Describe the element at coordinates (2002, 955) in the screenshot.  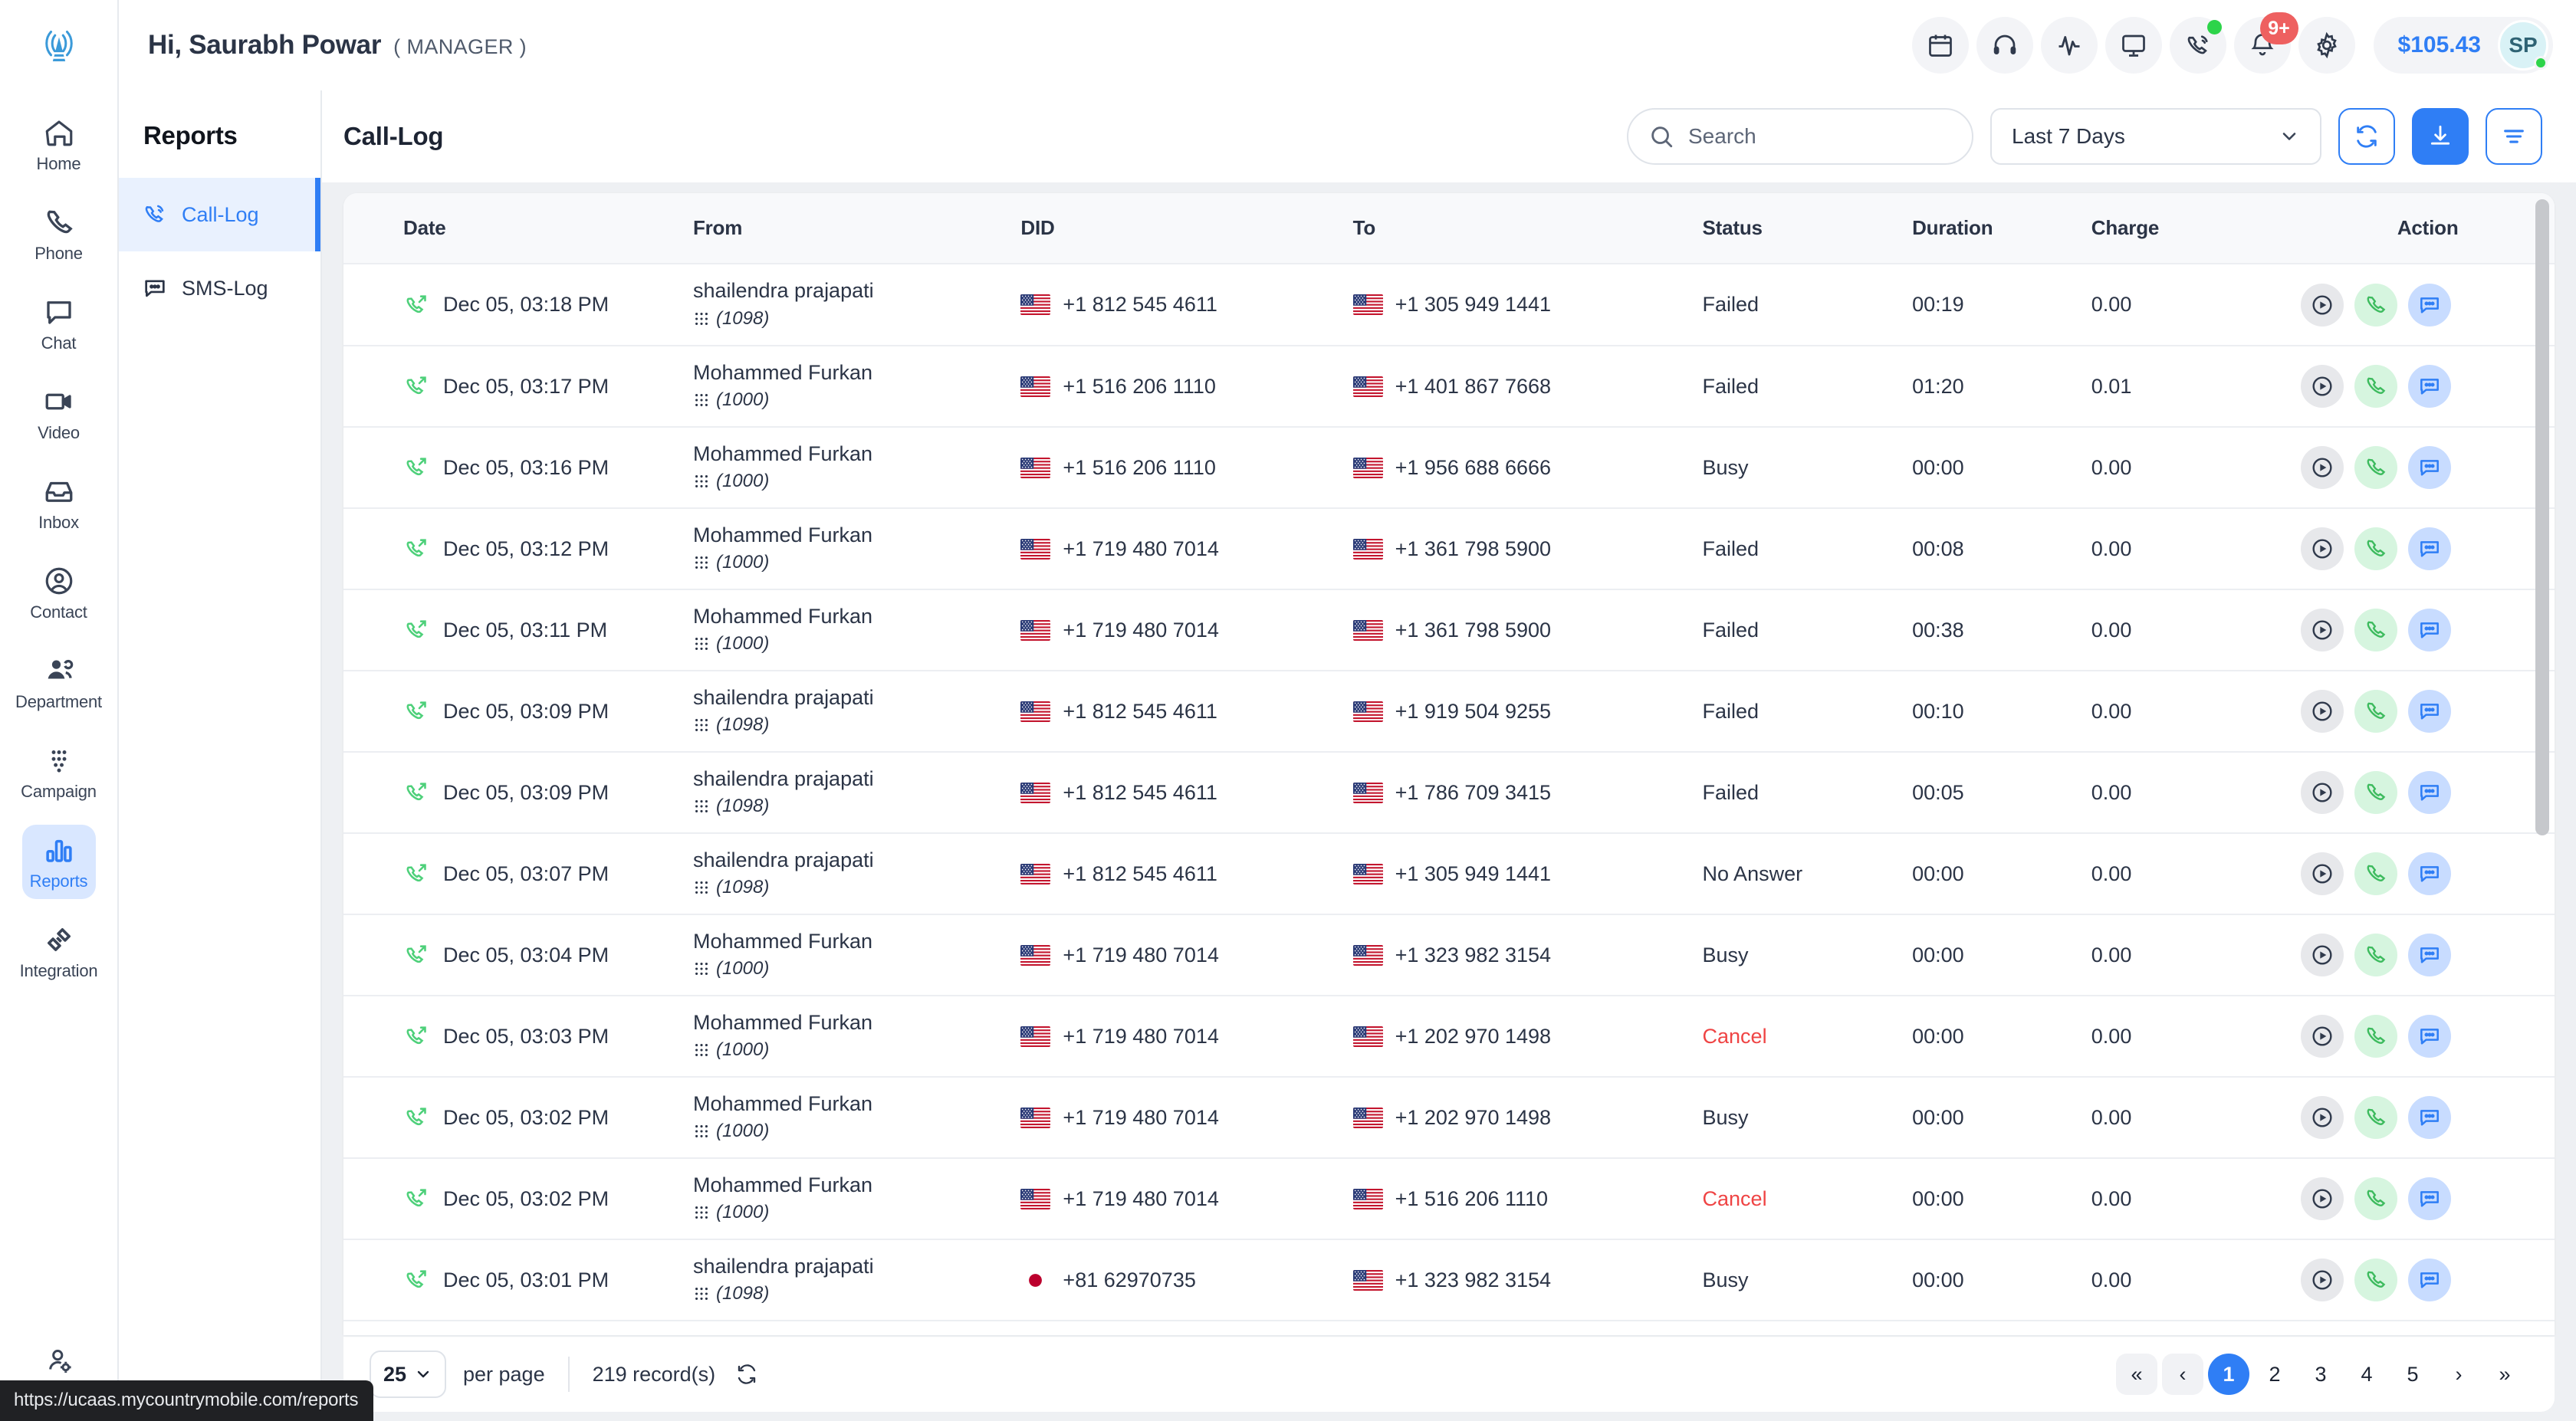
I see `cell-duration: 00:00` at that location.